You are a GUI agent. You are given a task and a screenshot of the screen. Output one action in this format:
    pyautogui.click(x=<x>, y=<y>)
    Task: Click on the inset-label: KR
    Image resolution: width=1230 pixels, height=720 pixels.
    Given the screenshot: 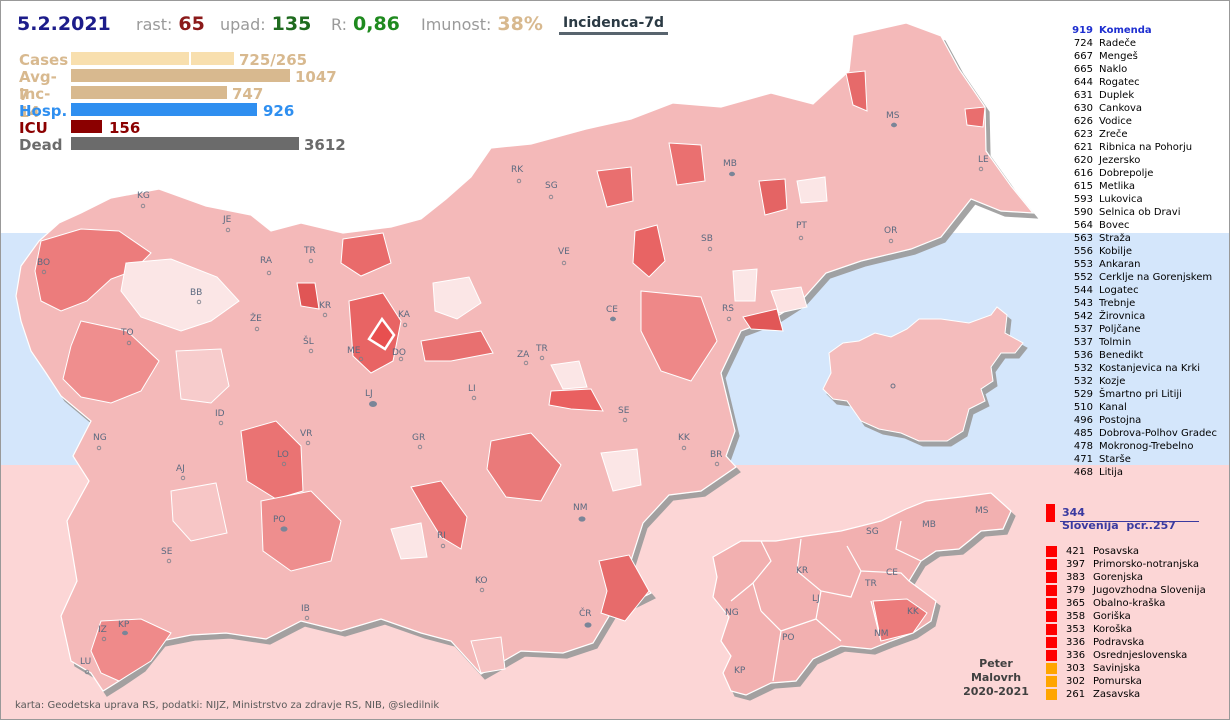 What is the action you would take?
    pyautogui.click(x=802, y=571)
    